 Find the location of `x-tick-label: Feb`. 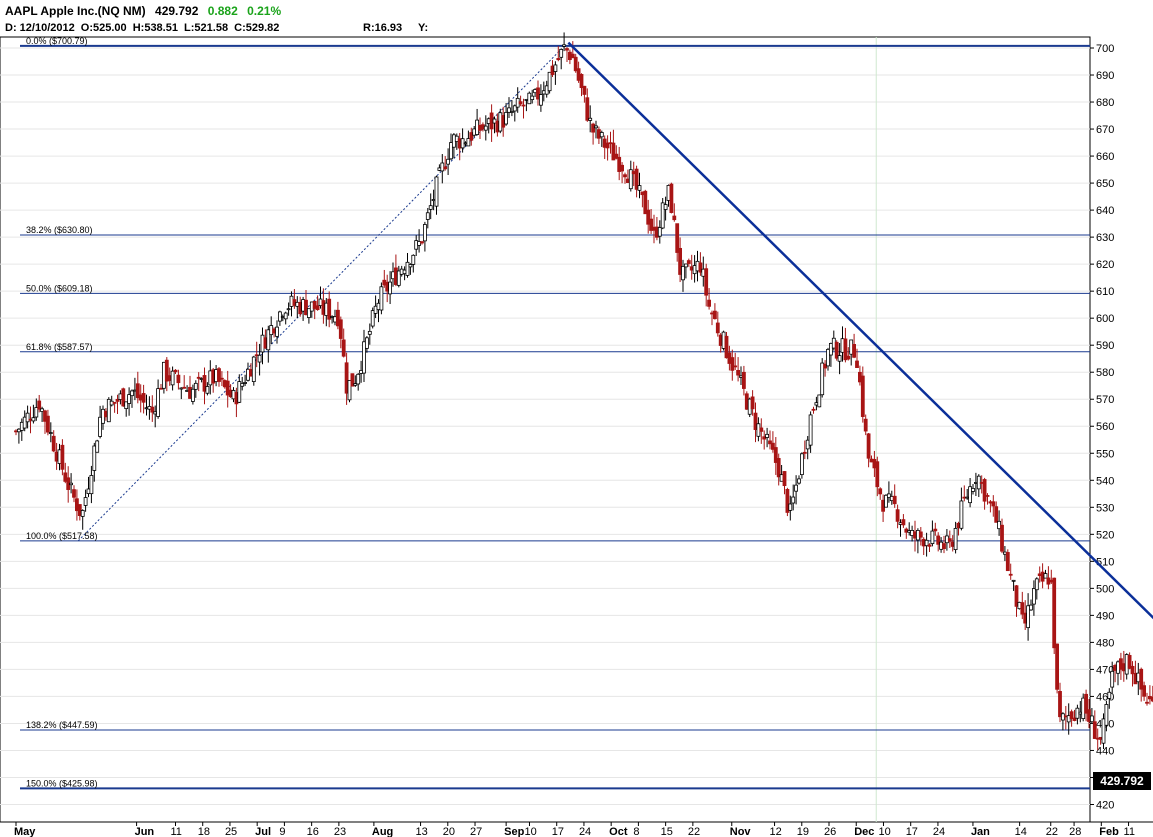

x-tick-label: Feb is located at coordinates (1109, 831).